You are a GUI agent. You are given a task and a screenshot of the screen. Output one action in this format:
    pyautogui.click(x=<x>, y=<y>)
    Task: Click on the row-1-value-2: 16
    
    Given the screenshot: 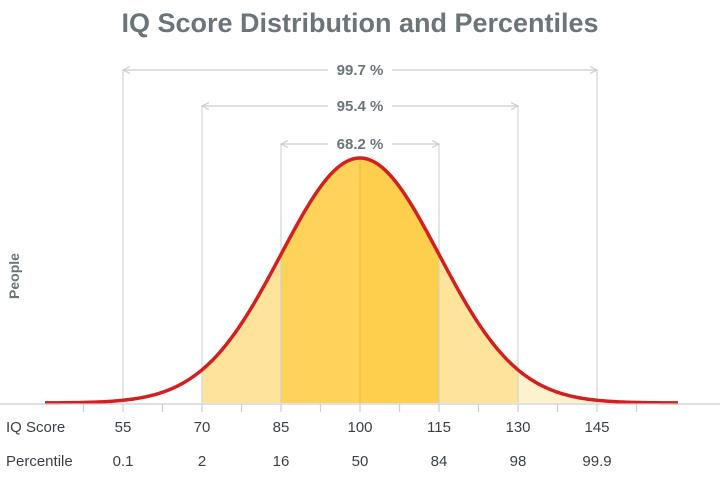 What is the action you would take?
    pyautogui.click(x=281, y=461)
    